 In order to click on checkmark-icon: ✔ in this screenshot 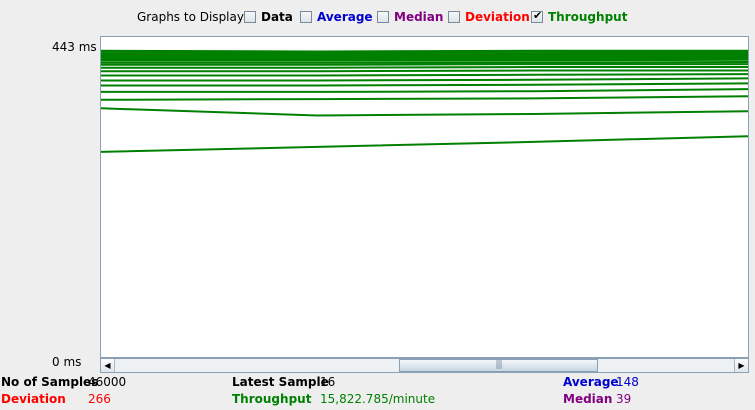, I will do `click(538, 15)`.